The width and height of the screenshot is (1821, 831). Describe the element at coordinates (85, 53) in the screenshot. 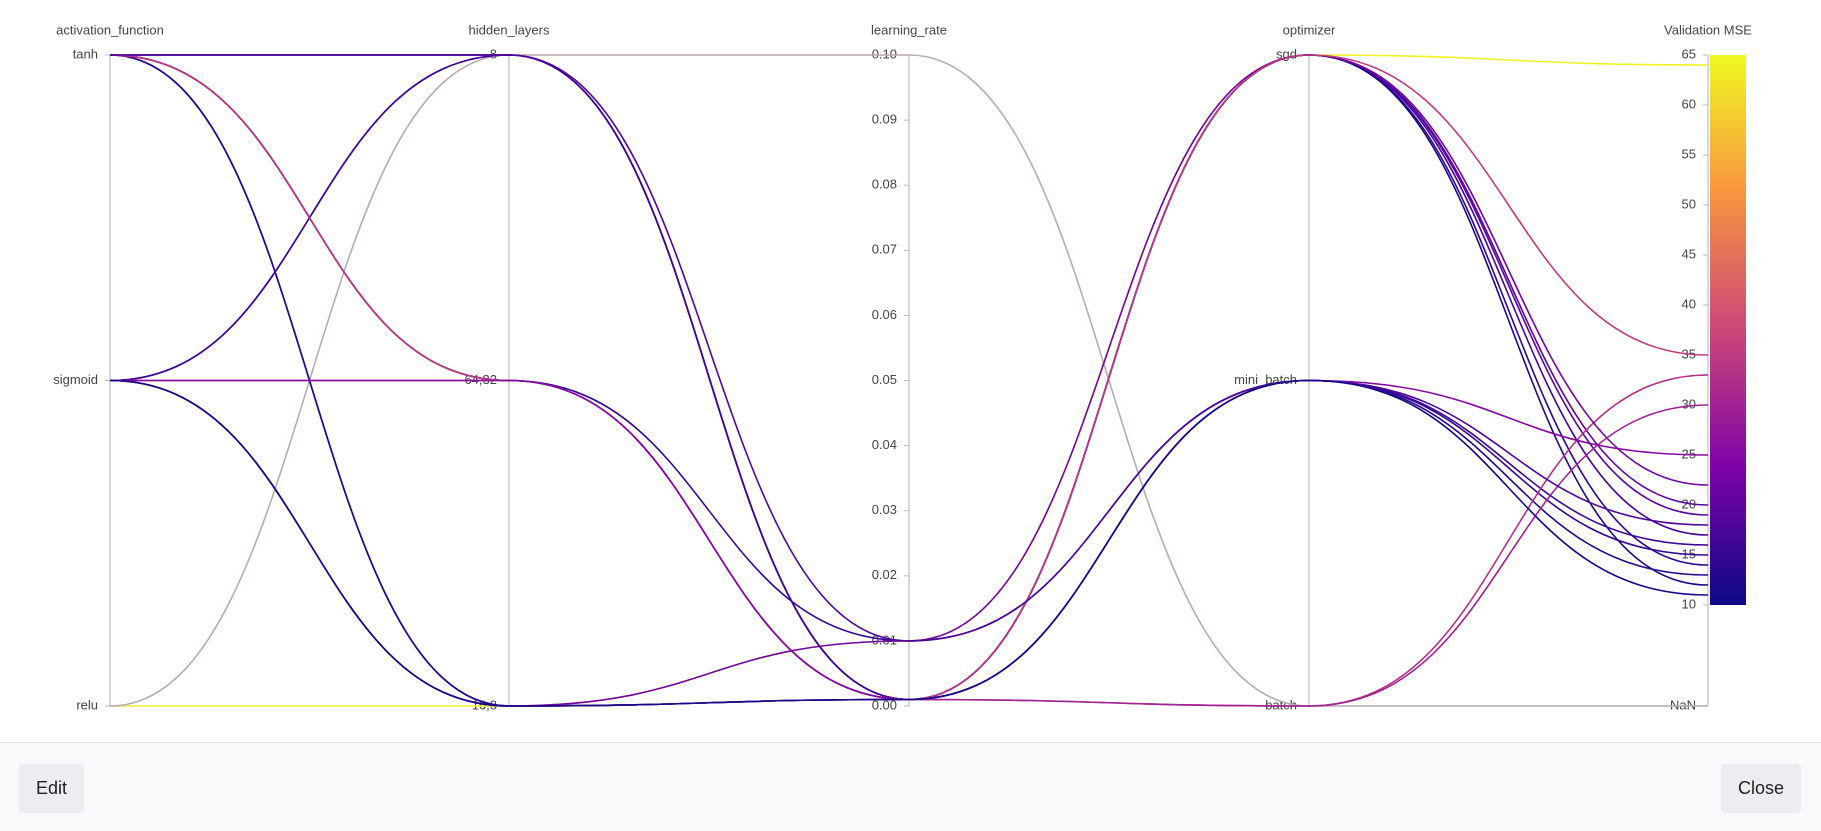

I see `axis-tick-label: tanh` at that location.